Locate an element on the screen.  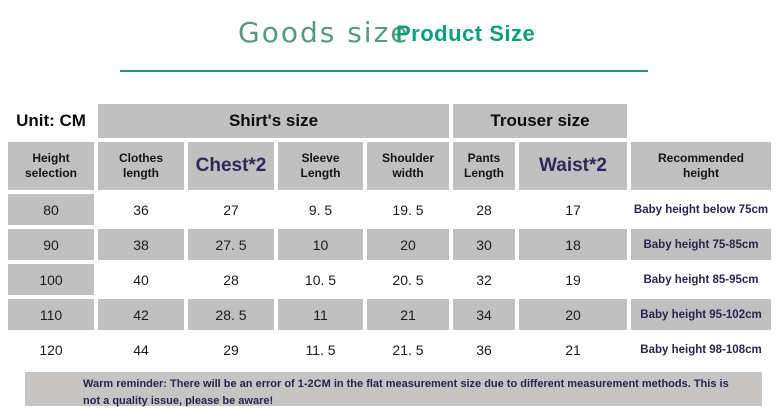
col-header-recommended-height: Recommended height is located at coordinates (701, 166).